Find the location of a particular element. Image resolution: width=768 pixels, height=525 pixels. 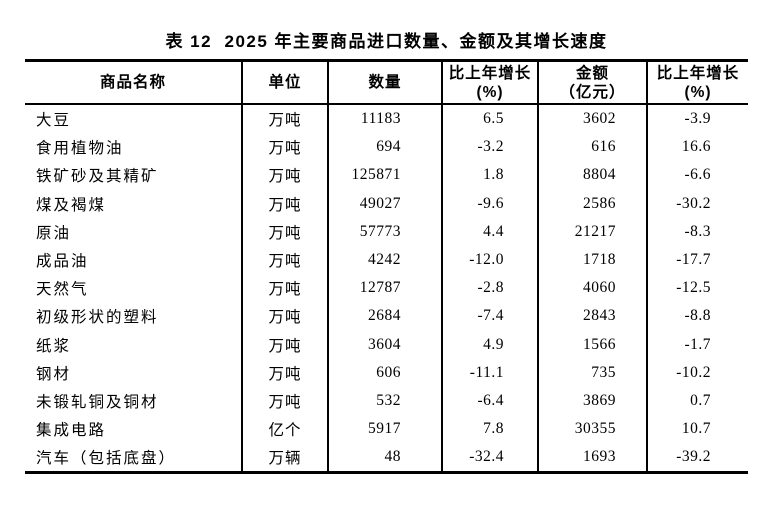

quantity-cell: 48 is located at coordinates (384, 458).